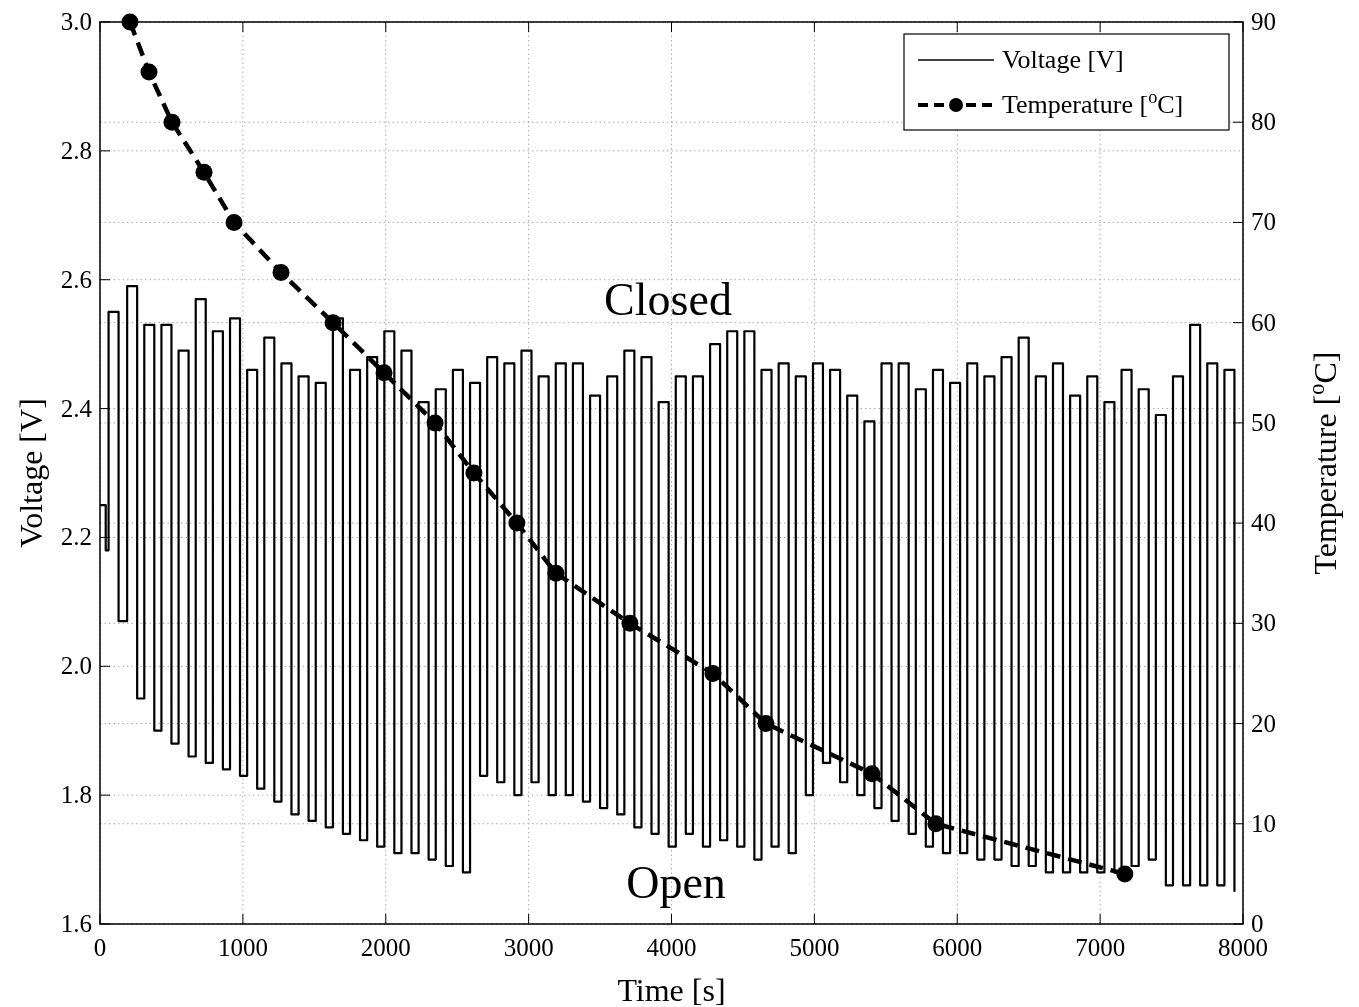 This screenshot has width=1359, height=1007. Describe the element at coordinates (668, 299) in the screenshot. I see `annotation: Closed` at that location.